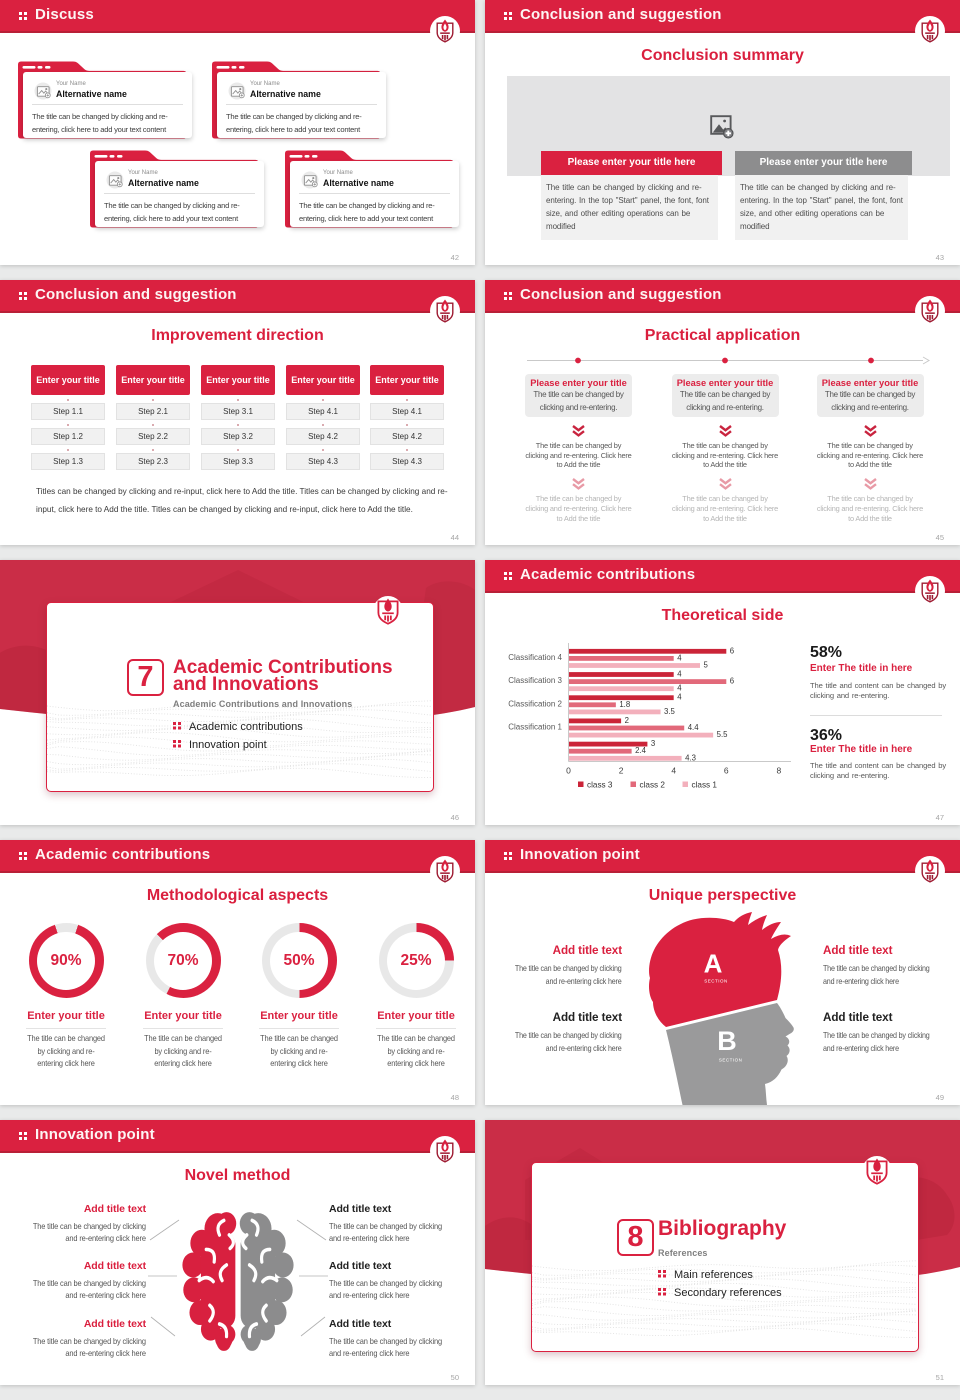 This screenshot has width=960, height=1400. Describe the element at coordinates (713, 964) in the screenshot. I see `svg-text: A` at that location.